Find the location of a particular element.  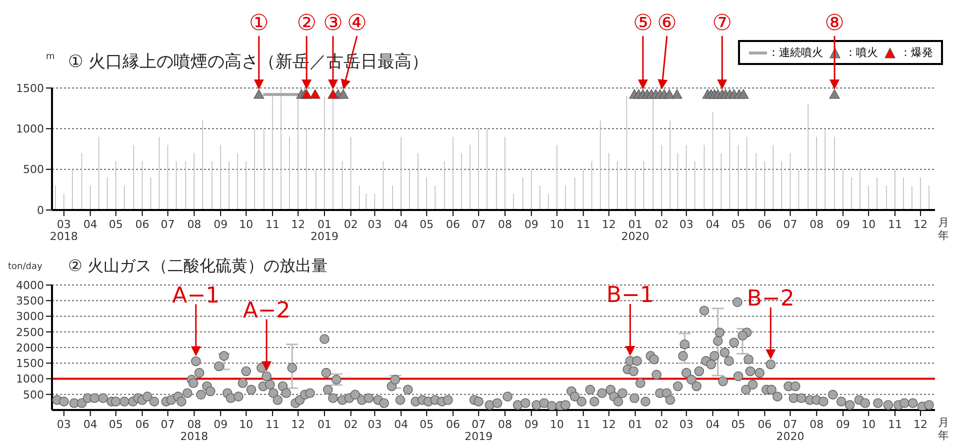

annotation: ④ is located at coordinates (357, 23).